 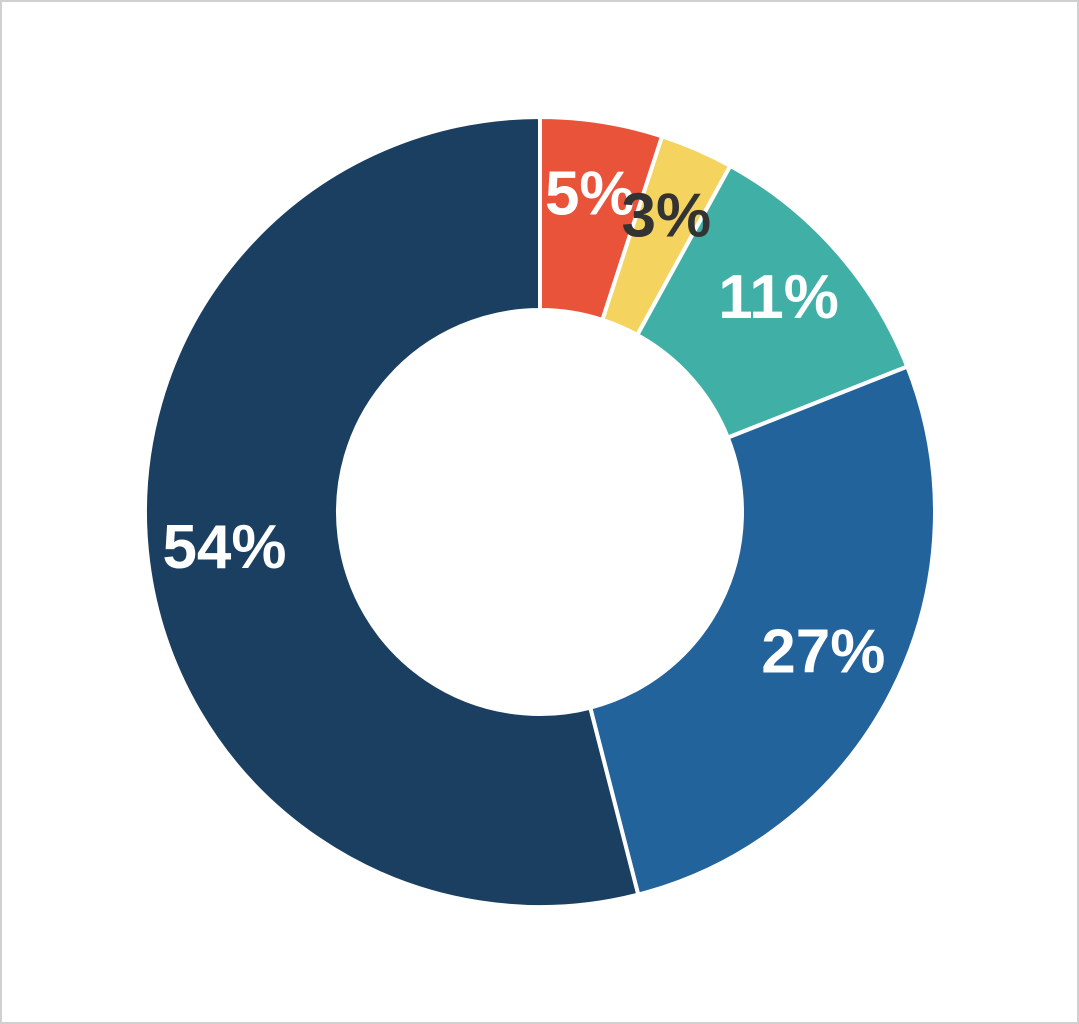 I want to click on data-label: 5%, so click(x=590, y=193).